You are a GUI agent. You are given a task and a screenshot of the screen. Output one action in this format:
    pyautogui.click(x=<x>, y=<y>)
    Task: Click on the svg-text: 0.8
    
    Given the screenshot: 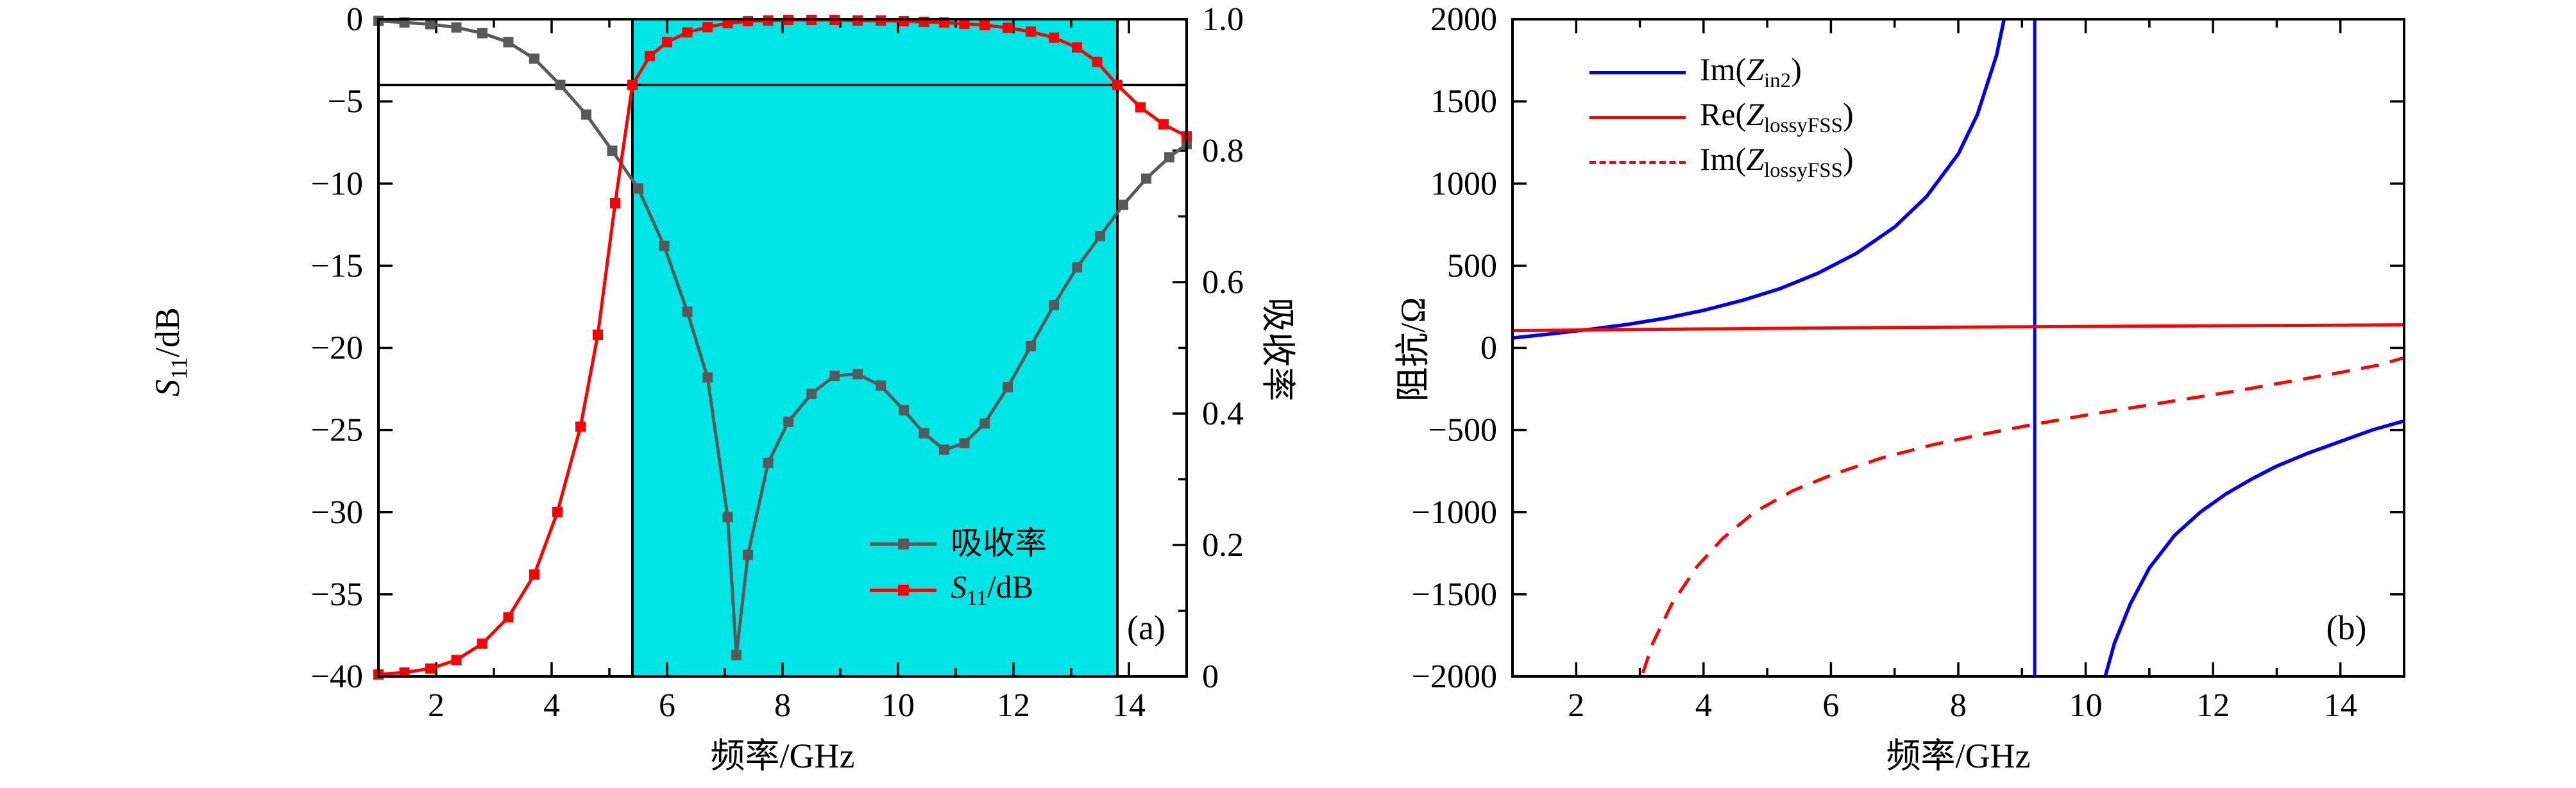 What is the action you would take?
    pyautogui.click(x=1223, y=151)
    